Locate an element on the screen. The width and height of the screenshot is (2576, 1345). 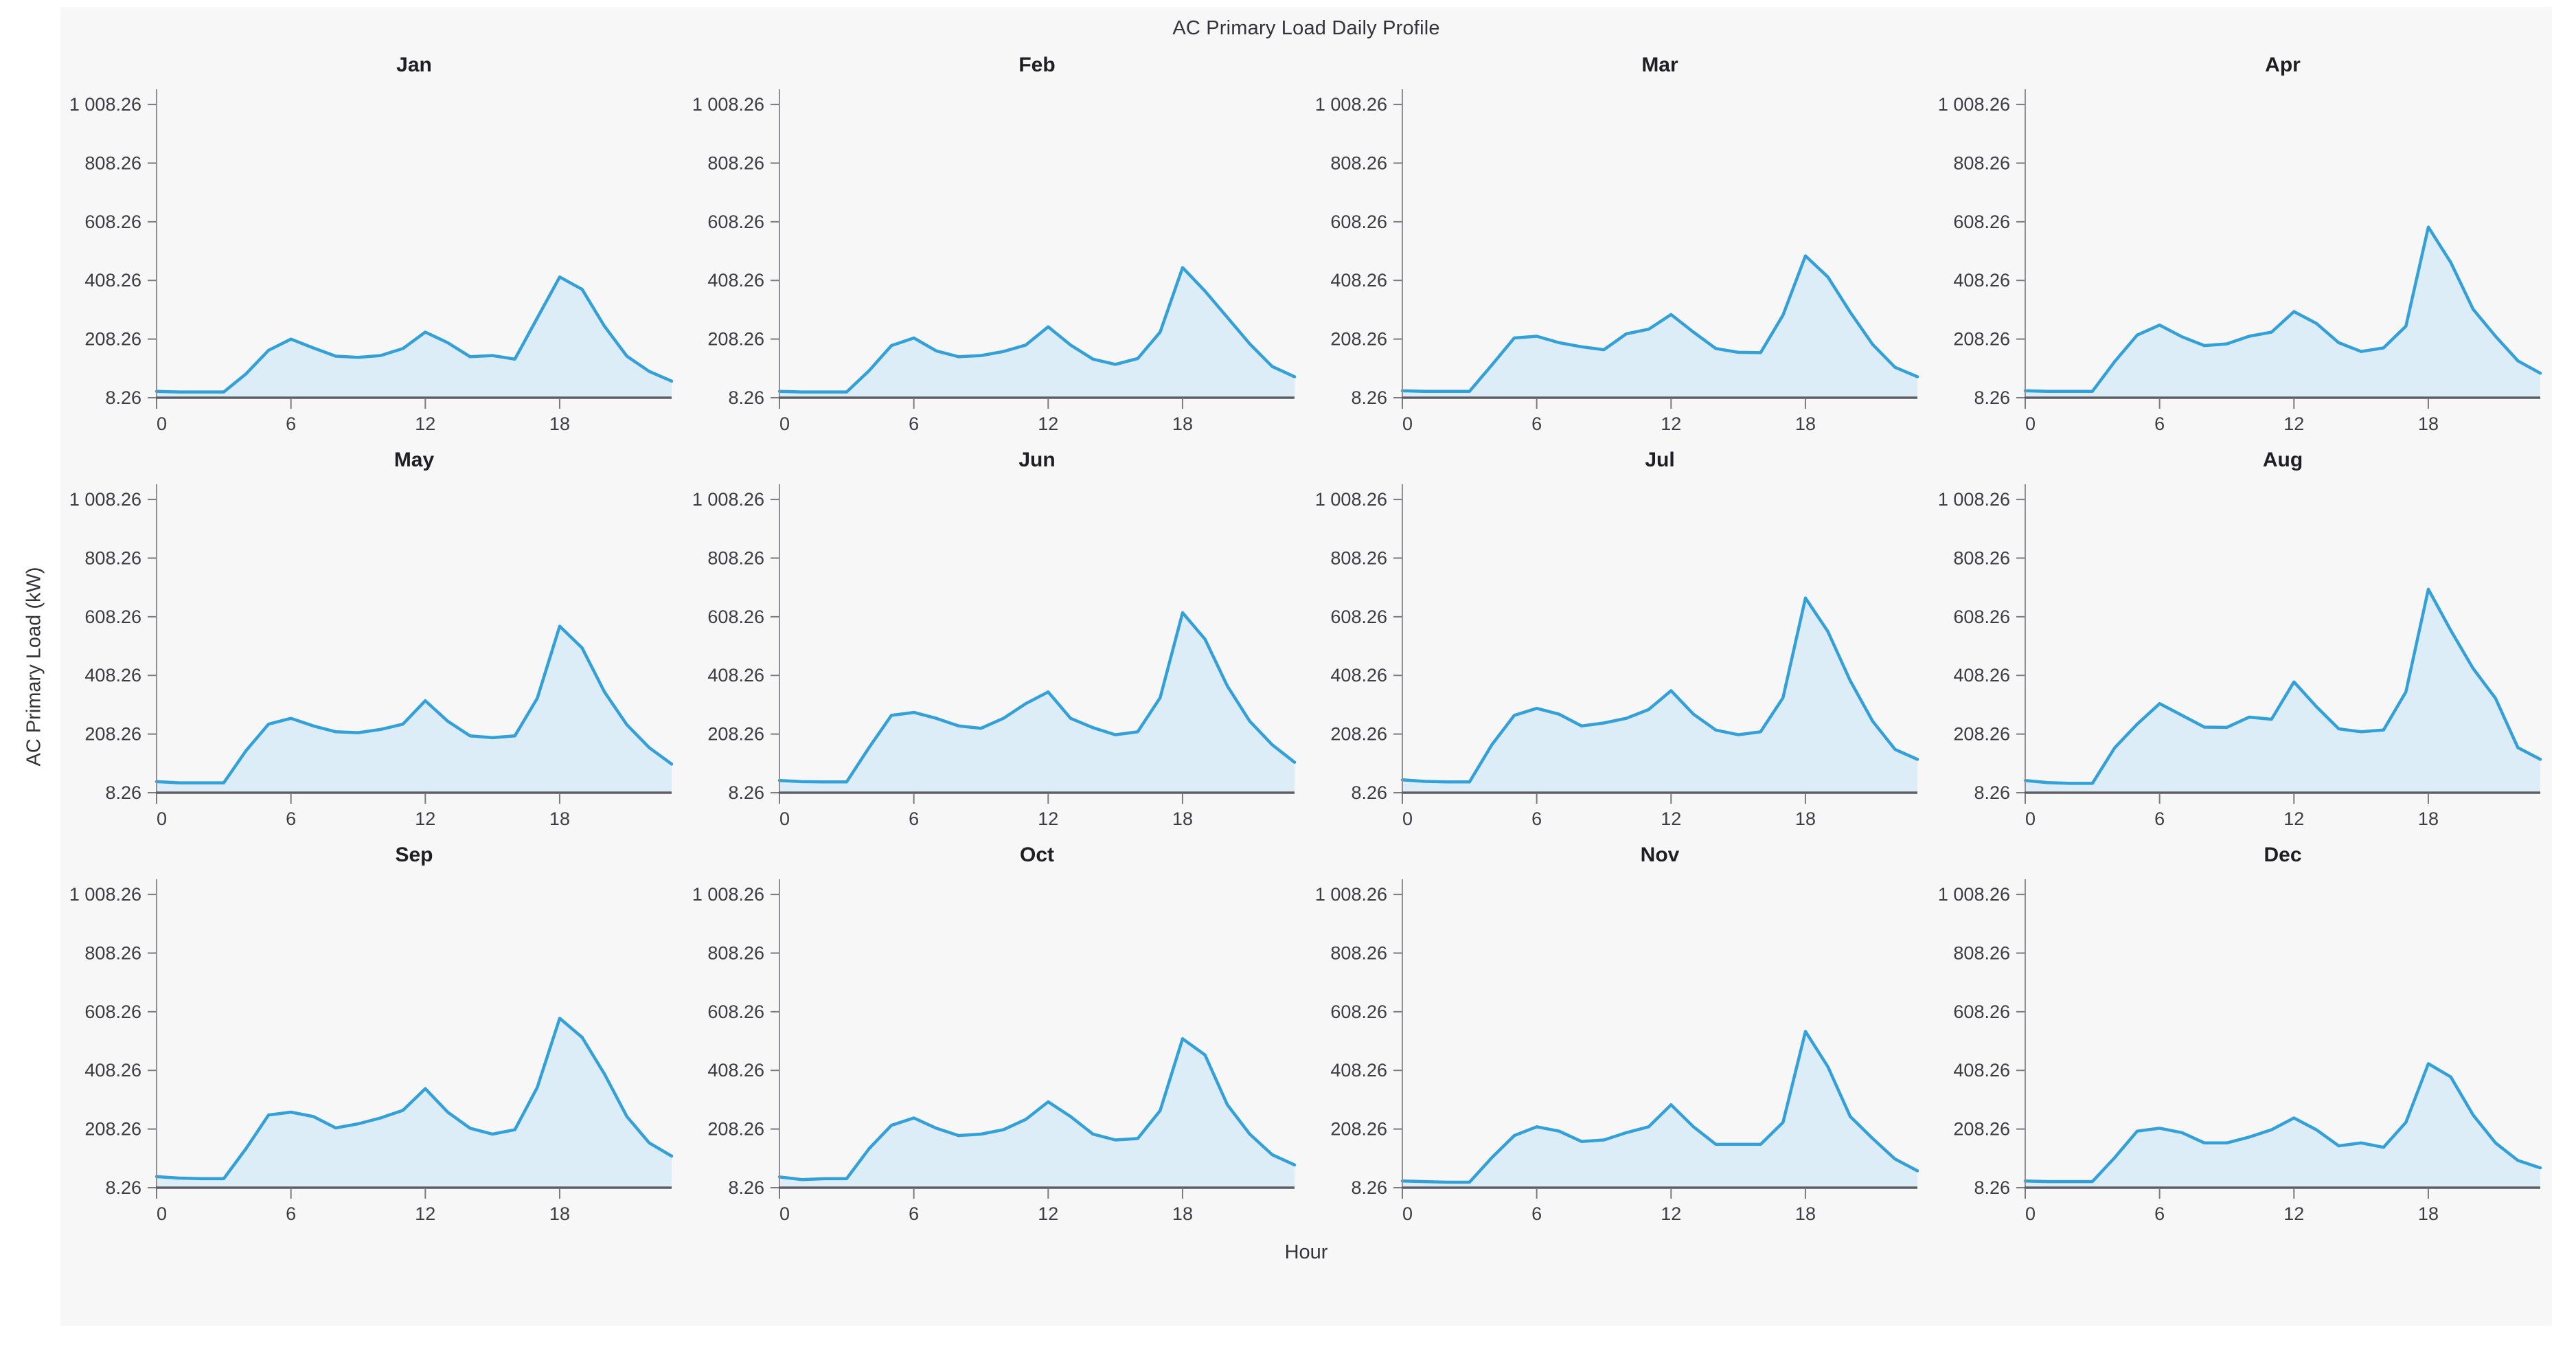
y-axis-label: AC Primary Load (kW) is located at coordinates (34, 666).